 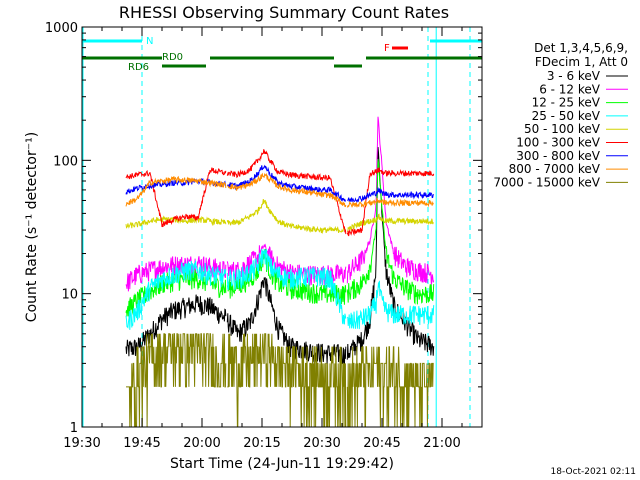 What do you see at coordinates (570, 89) in the screenshot?
I see `legend-entry-label: 6 - 12 keV` at bounding box center [570, 89].